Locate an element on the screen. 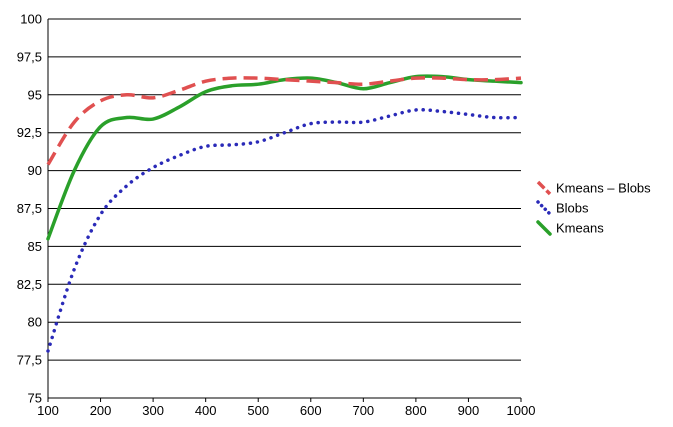 This screenshot has width=673, height=427. legend-label: Kmeans – Blobs is located at coordinates (603, 188).